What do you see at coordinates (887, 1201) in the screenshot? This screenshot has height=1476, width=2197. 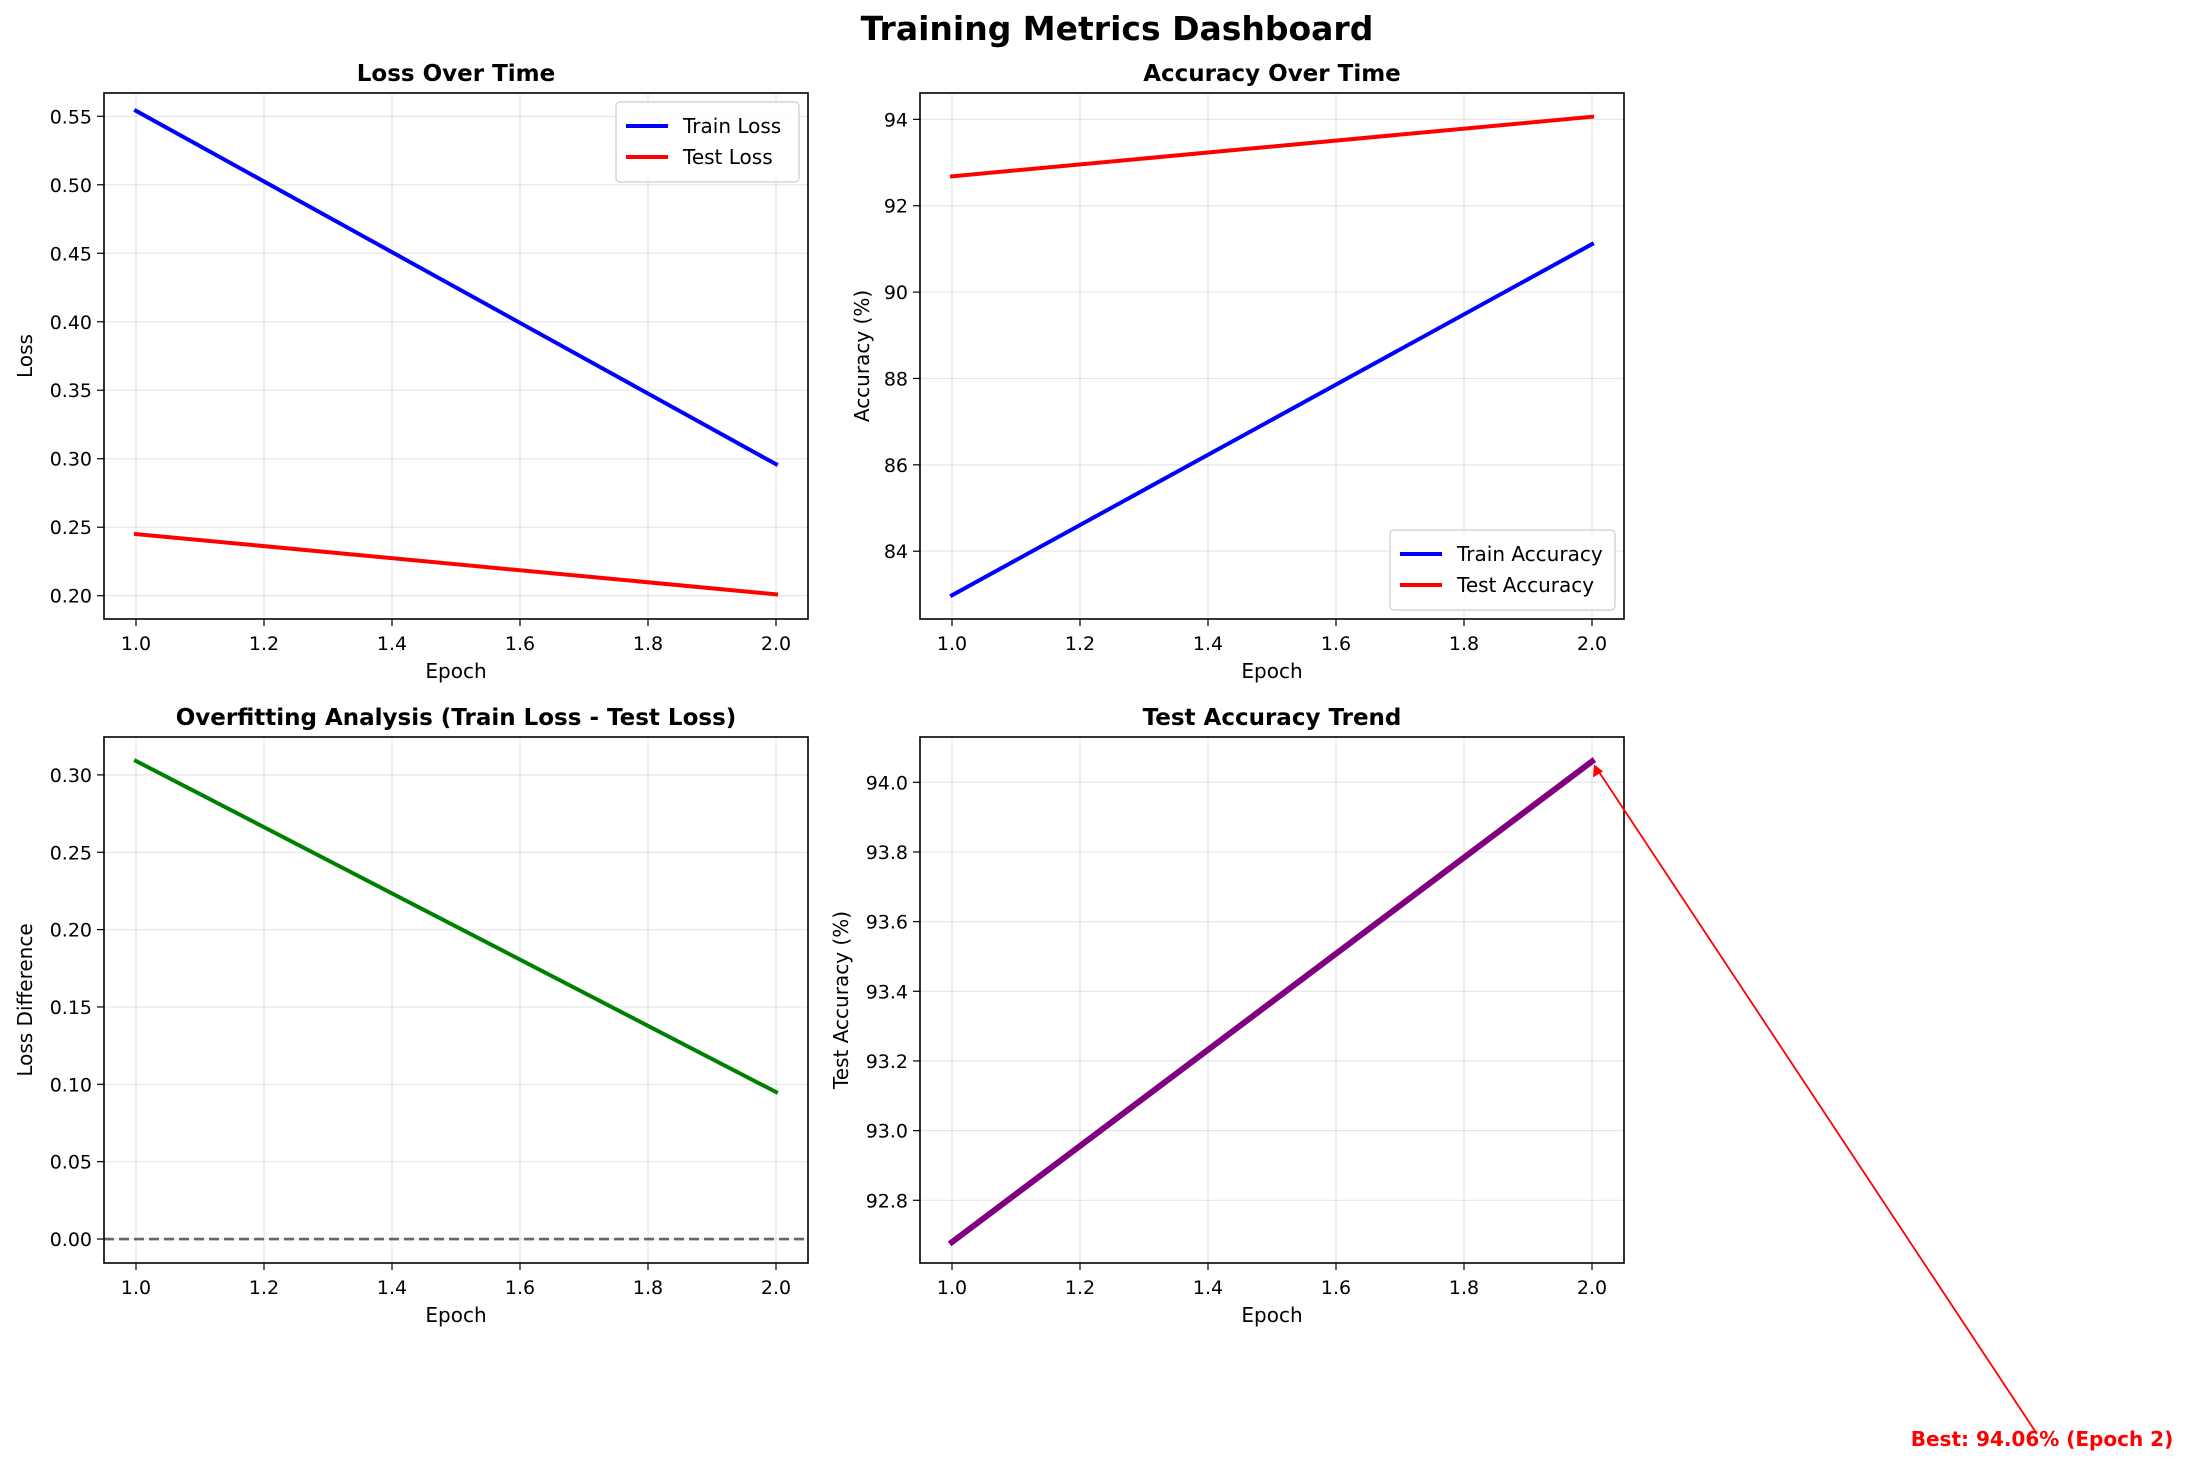 I see `y-tick-label: 92.8` at bounding box center [887, 1201].